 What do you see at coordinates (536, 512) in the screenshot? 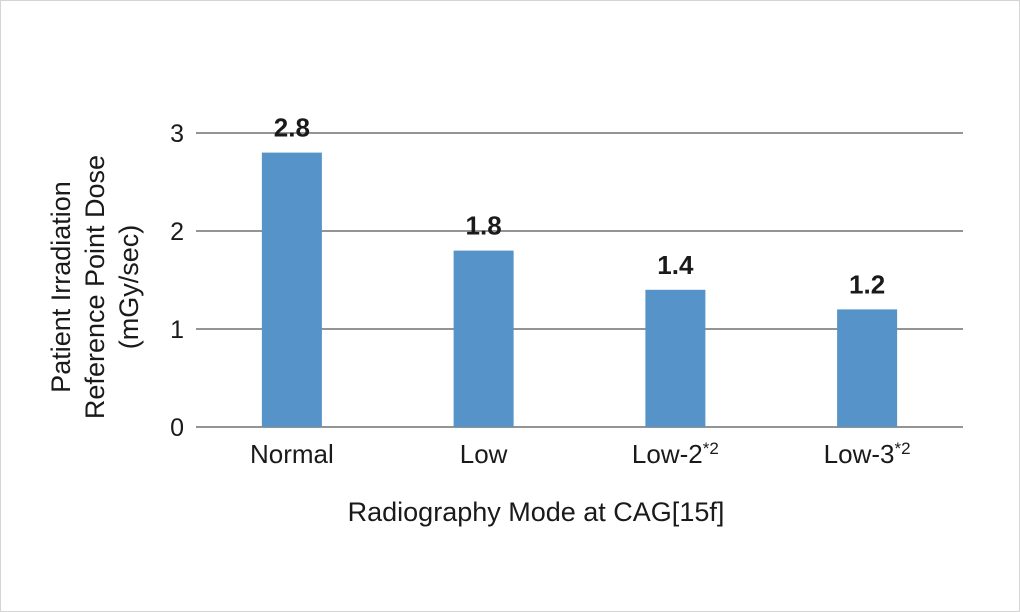
I see `x-axis-title: Radiography Mode at CAG[15f]` at bounding box center [536, 512].